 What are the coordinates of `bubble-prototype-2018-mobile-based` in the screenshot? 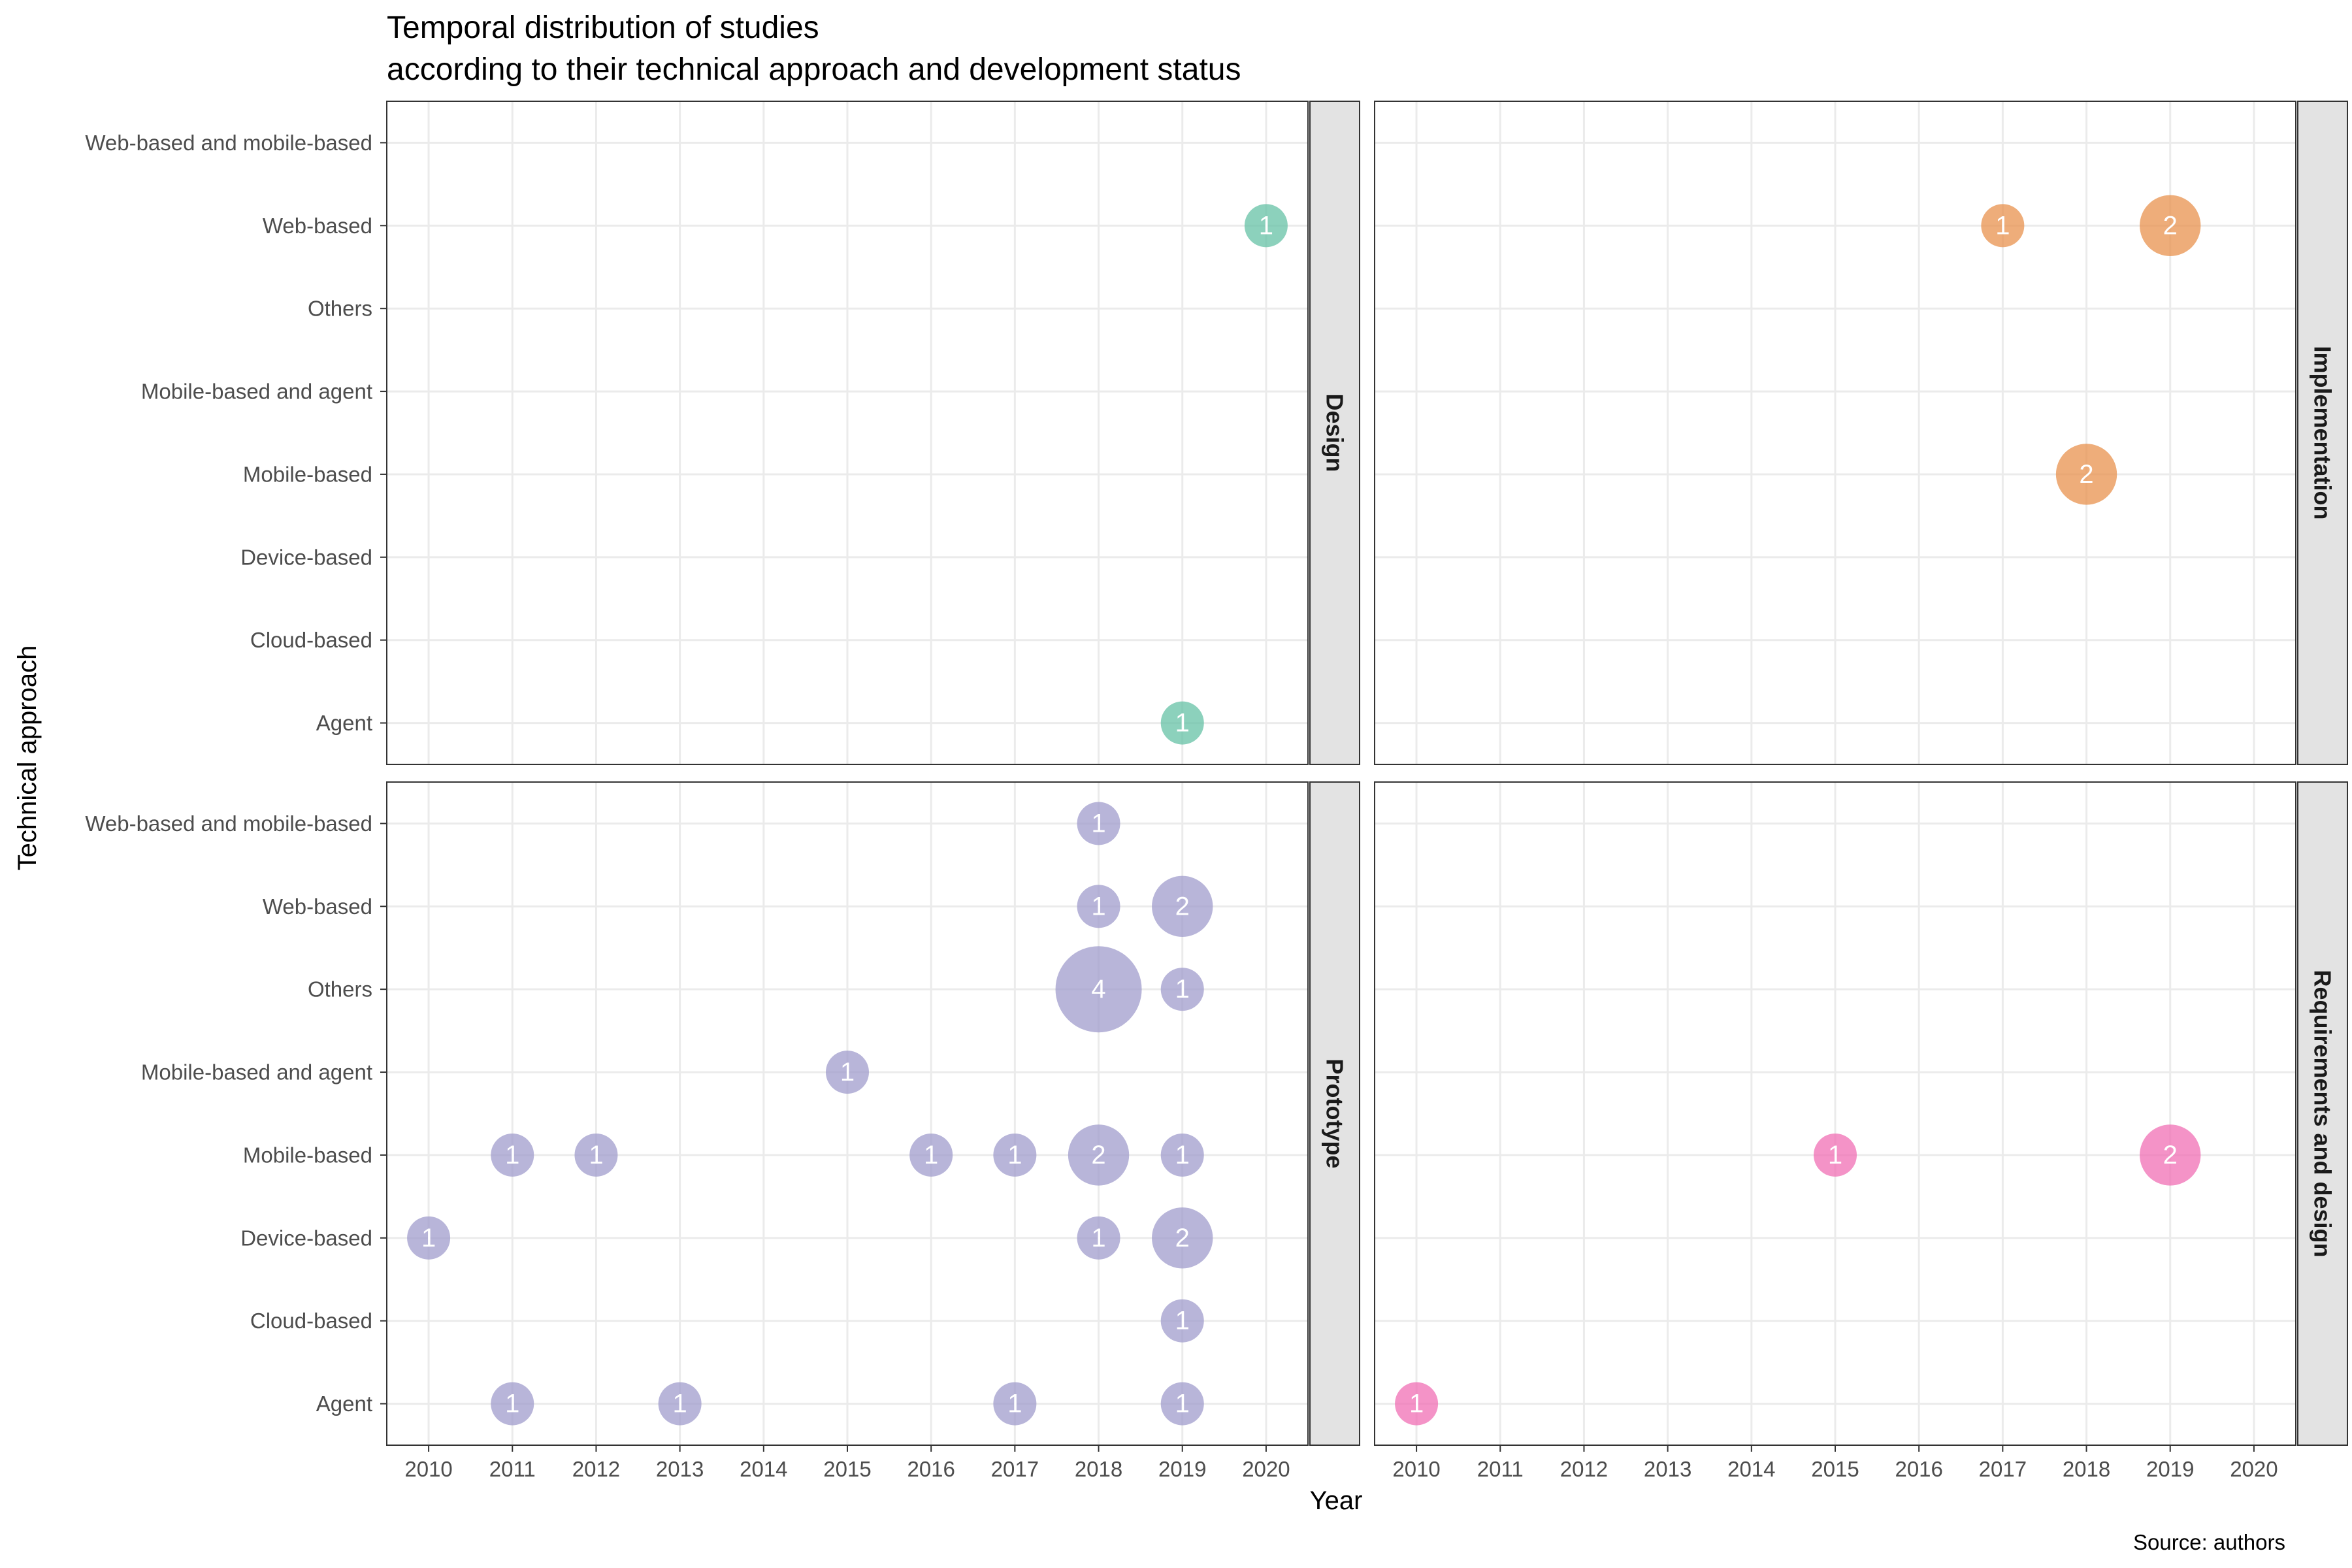 It's located at (1099, 1155).